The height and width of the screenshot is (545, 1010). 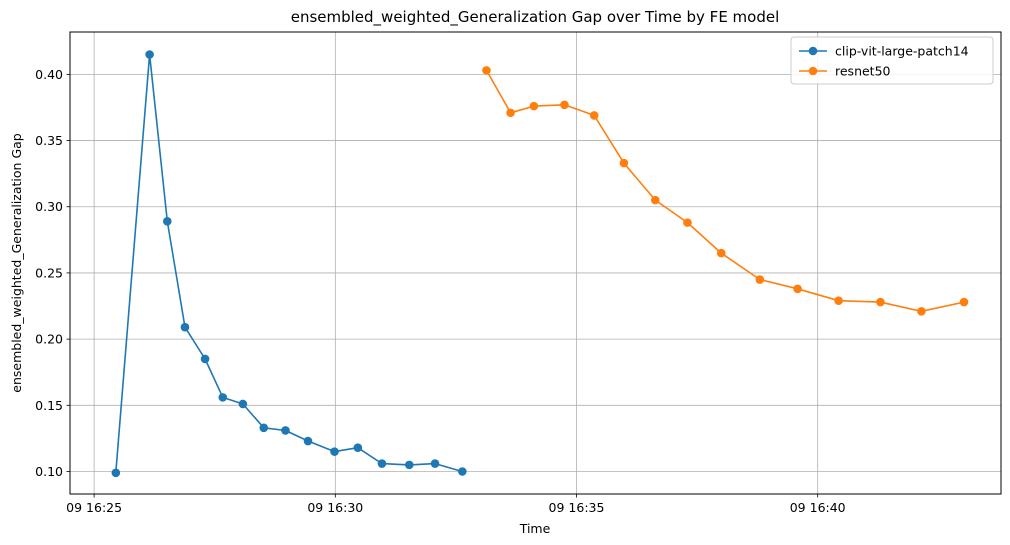 I want to click on x-axis-label: Time, so click(x=535, y=528).